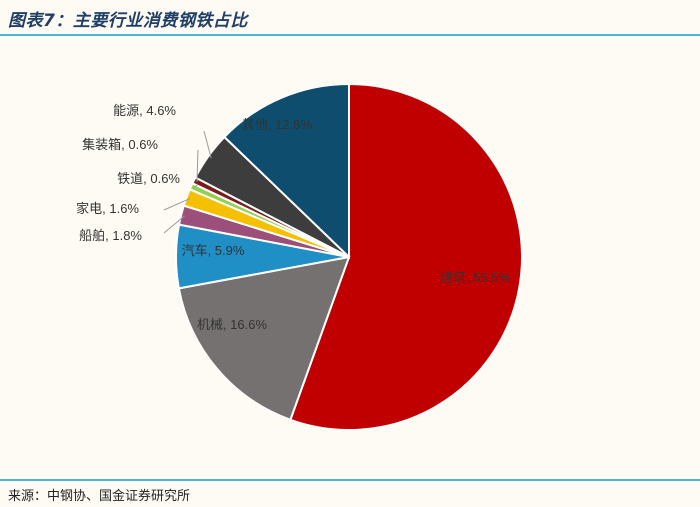  What do you see at coordinates (232, 324) in the screenshot?
I see `slice-label-1: 机械, 16.6%` at bounding box center [232, 324].